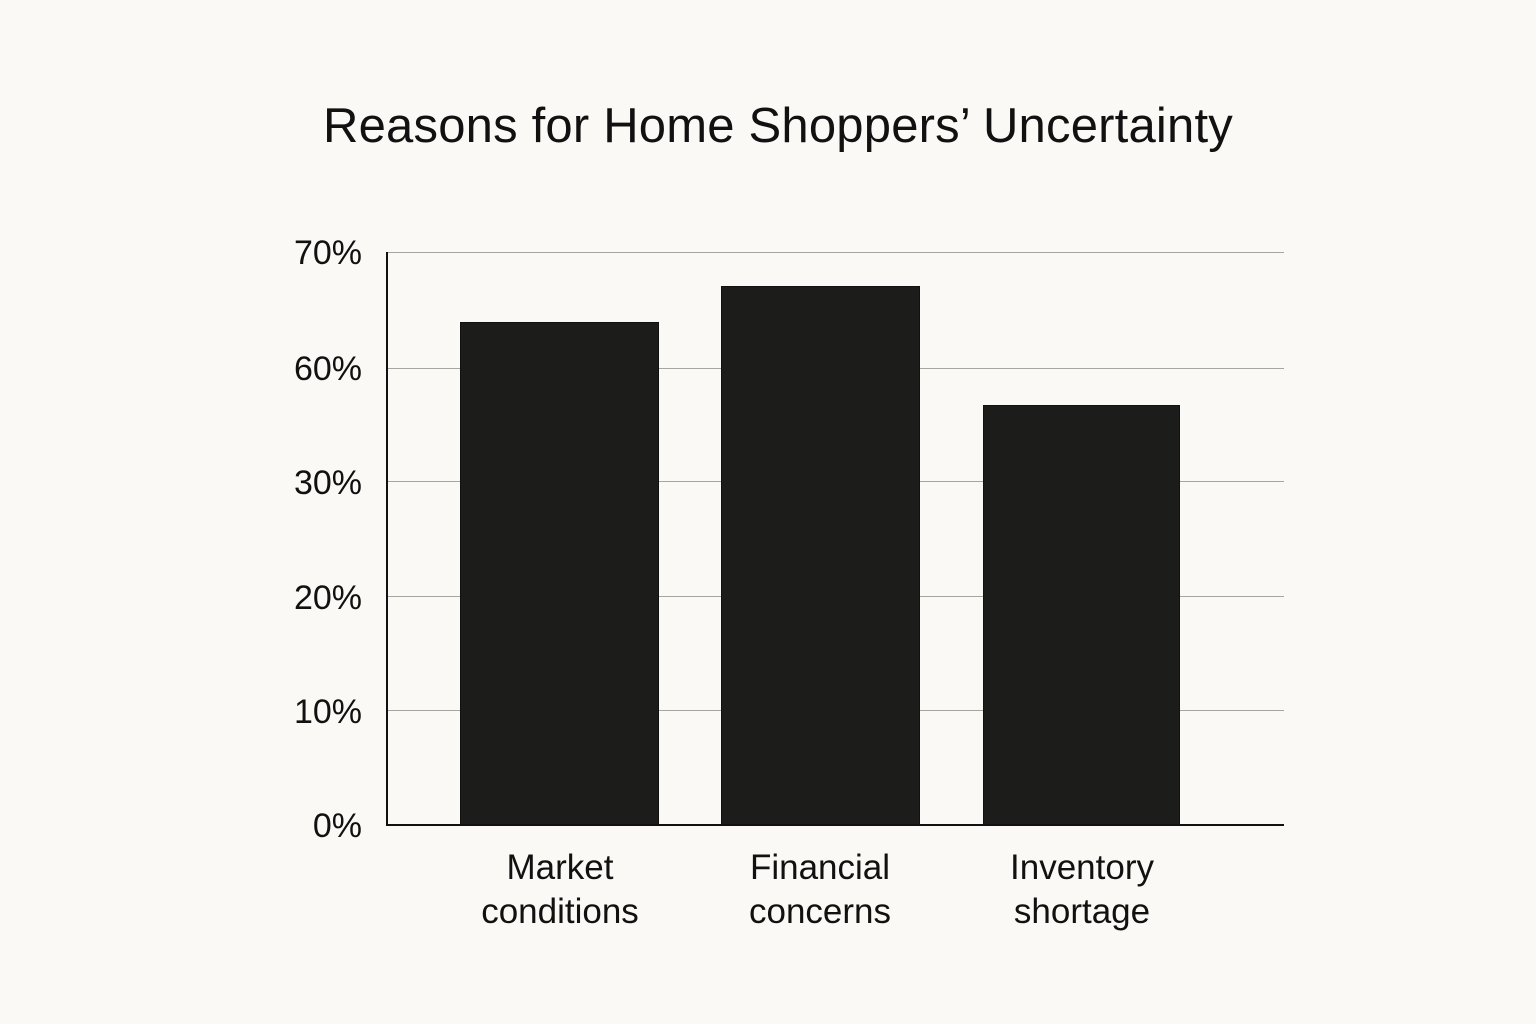 This screenshot has width=1536, height=1024. What do you see at coordinates (560, 890) in the screenshot?
I see `x-tick-label-market-conditions: Market conditions` at bounding box center [560, 890].